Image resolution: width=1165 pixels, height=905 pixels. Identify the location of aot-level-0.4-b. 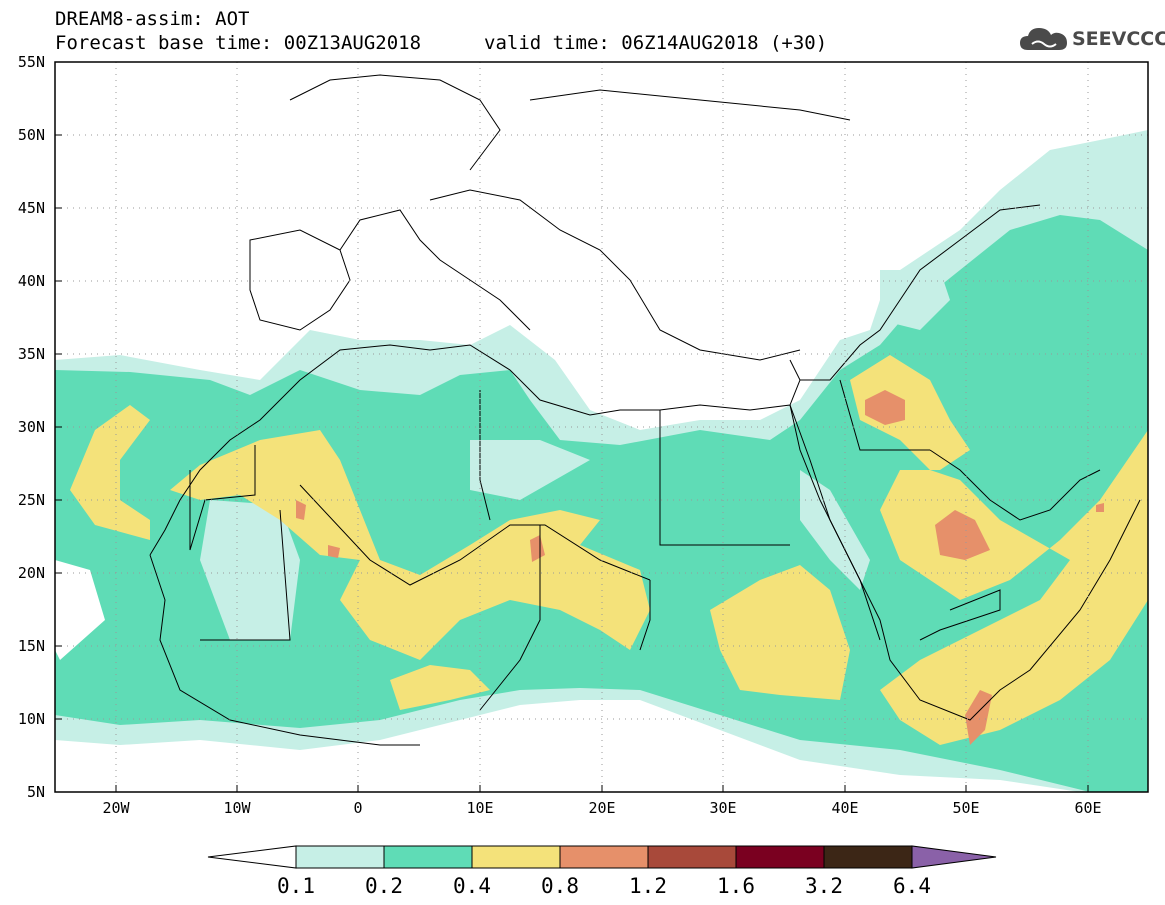
(410, 545).